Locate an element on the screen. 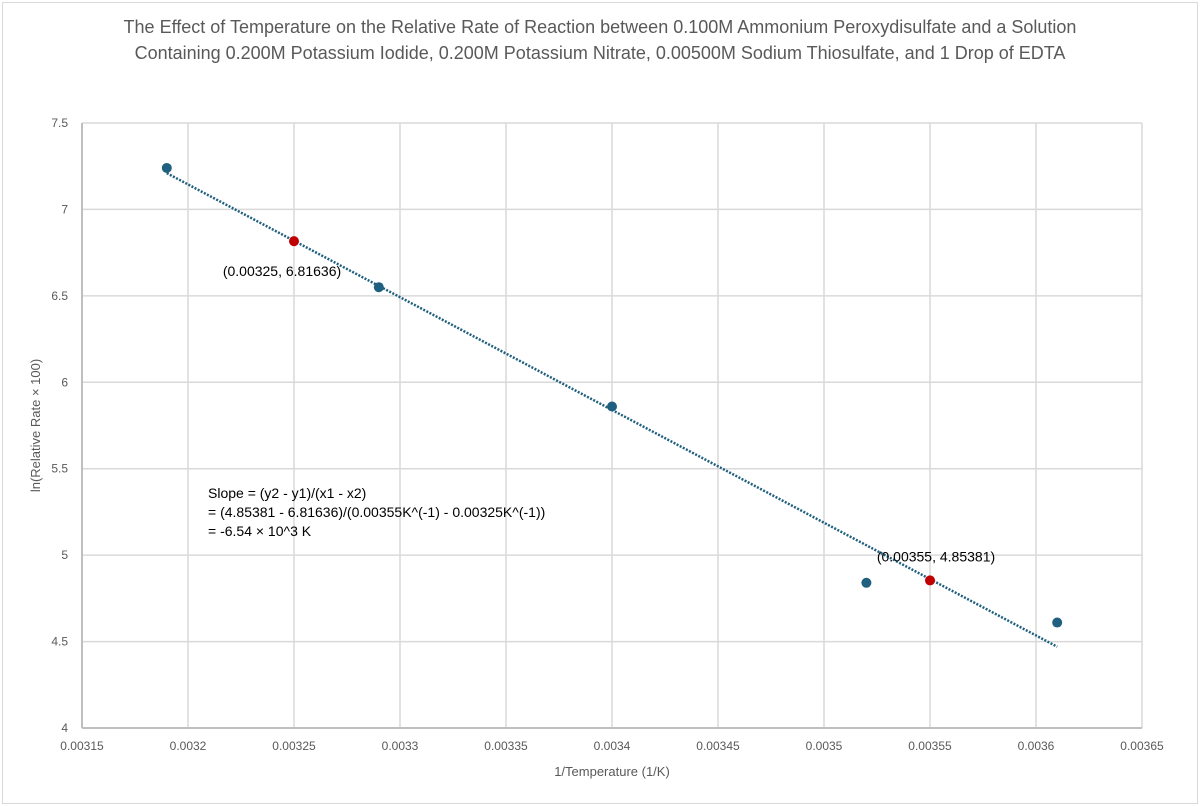  x-axis-label: 1/Temperature (1/K) is located at coordinates (612, 771).